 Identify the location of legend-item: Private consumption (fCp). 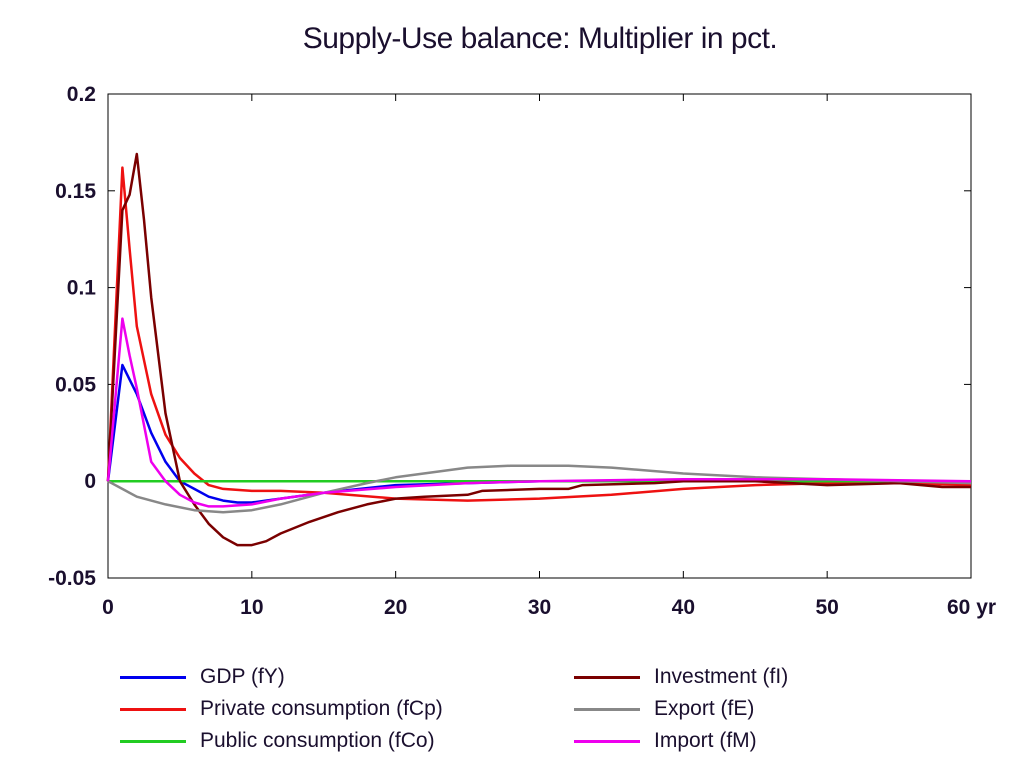
(281, 709).